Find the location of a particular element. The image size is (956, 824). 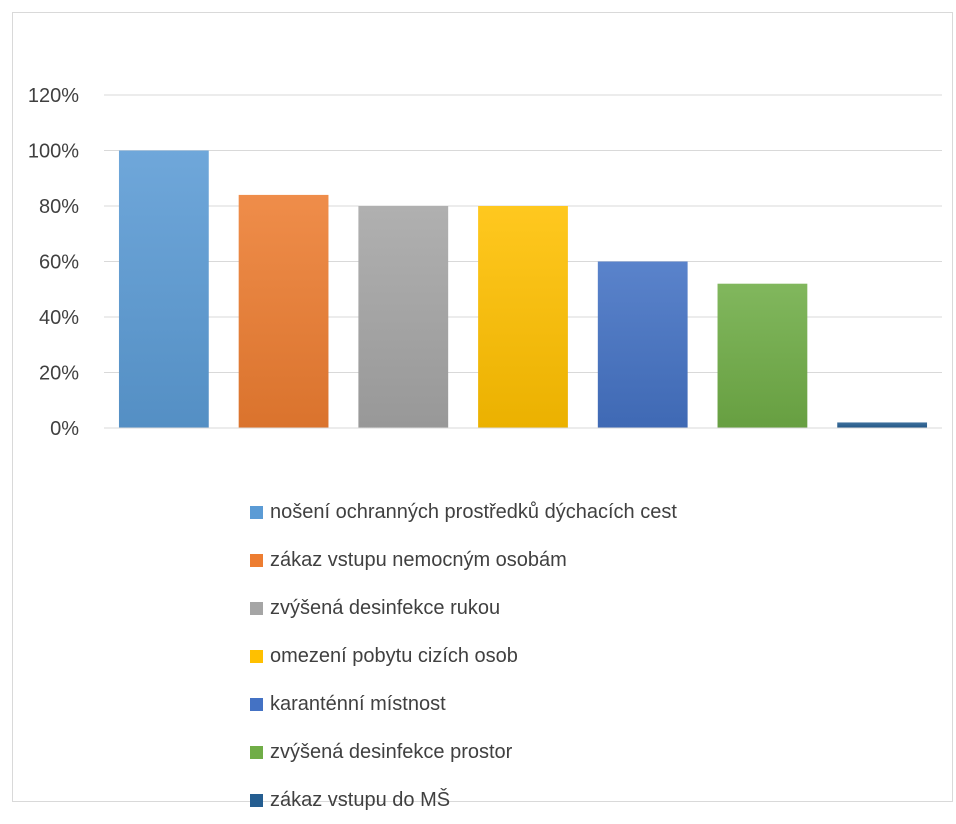

legend-label: karanténní místnost is located at coordinates (358, 703).